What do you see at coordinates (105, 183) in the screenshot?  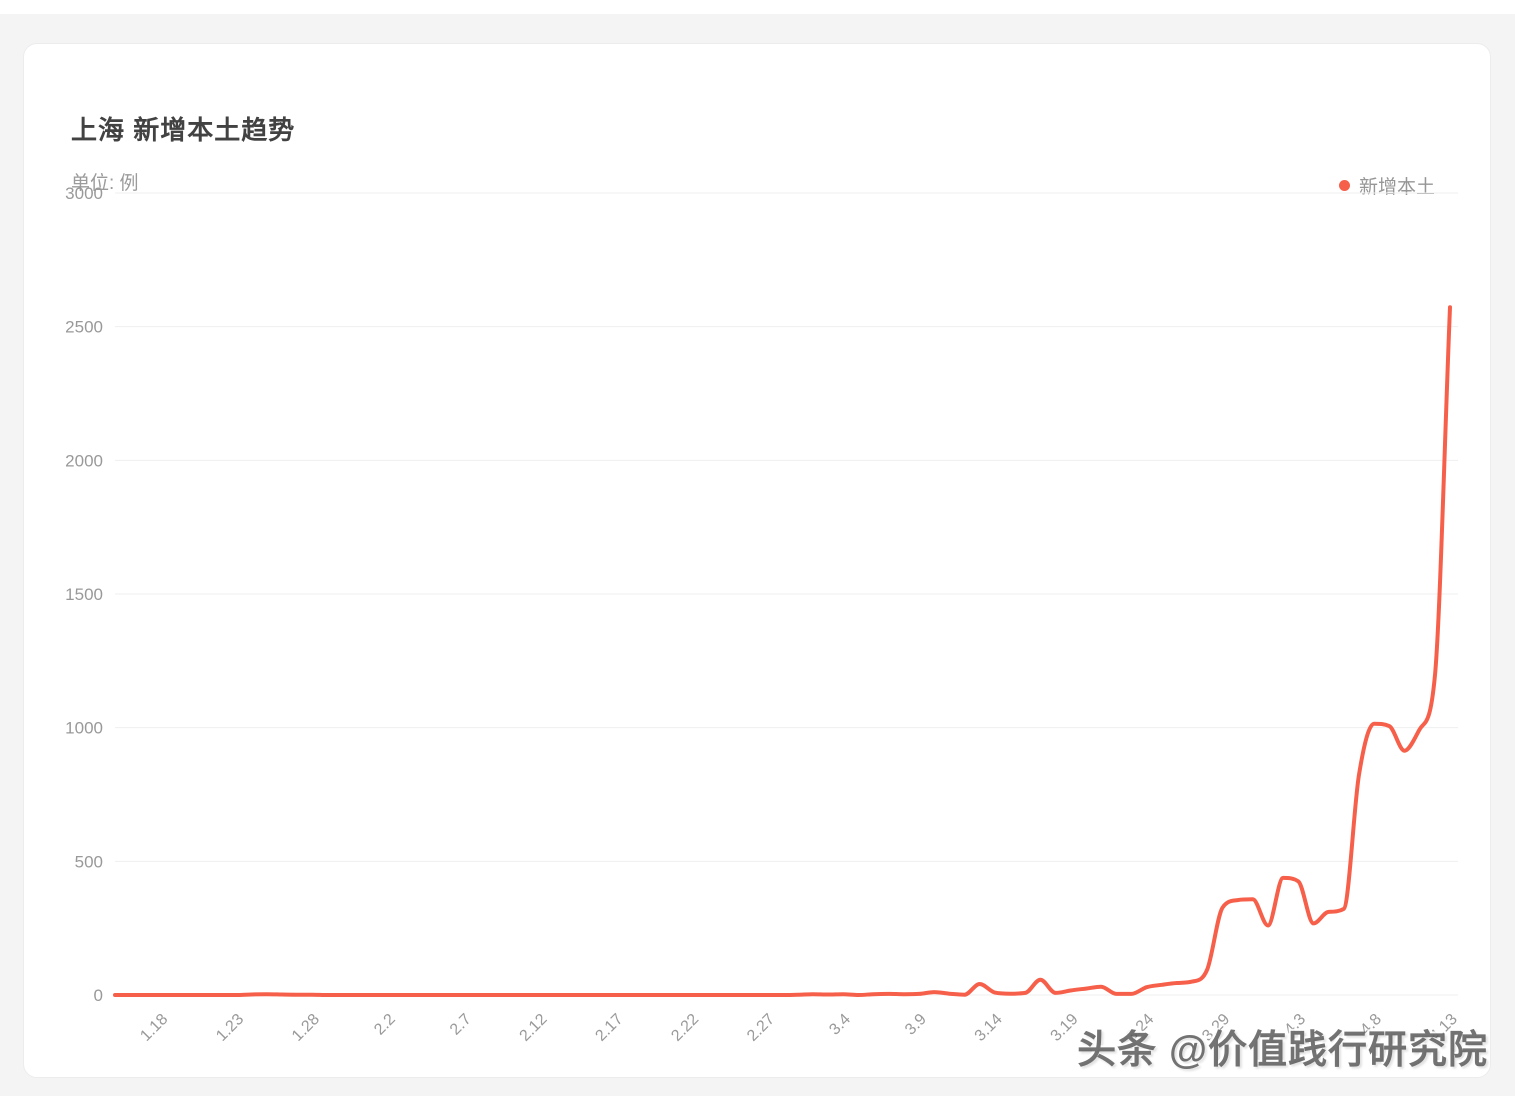 I see `unit-label: 单位: 例` at bounding box center [105, 183].